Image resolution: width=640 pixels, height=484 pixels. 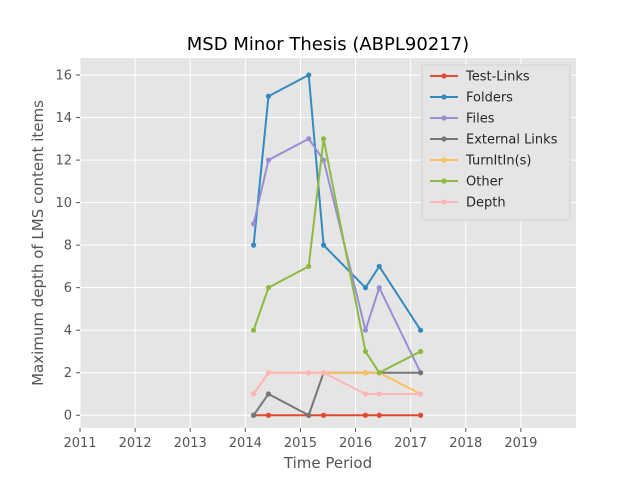 I want to click on y-tick-label: 0, so click(x=68, y=416).